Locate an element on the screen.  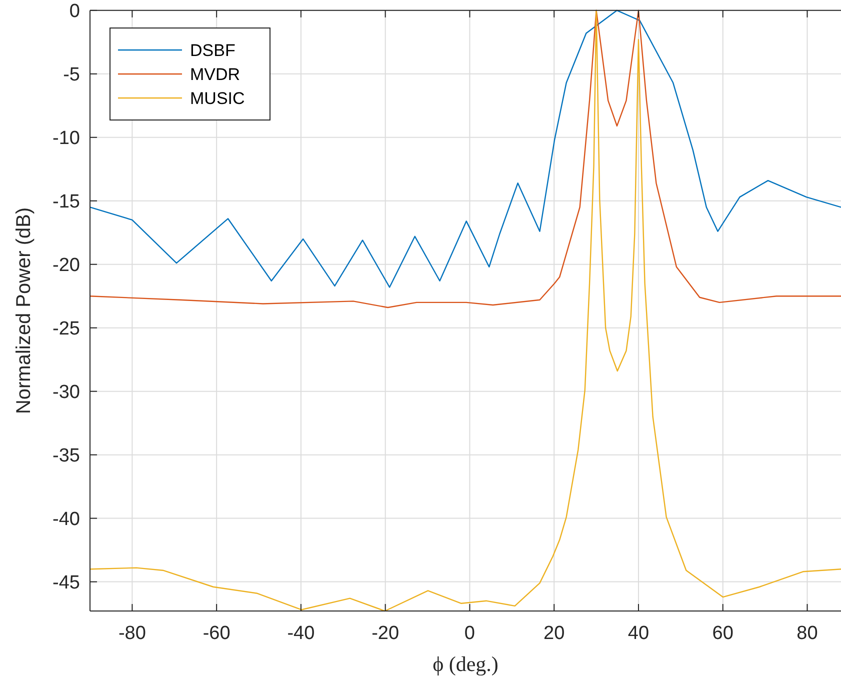
x-tick-label: 0 is located at coordinates (470, 633).